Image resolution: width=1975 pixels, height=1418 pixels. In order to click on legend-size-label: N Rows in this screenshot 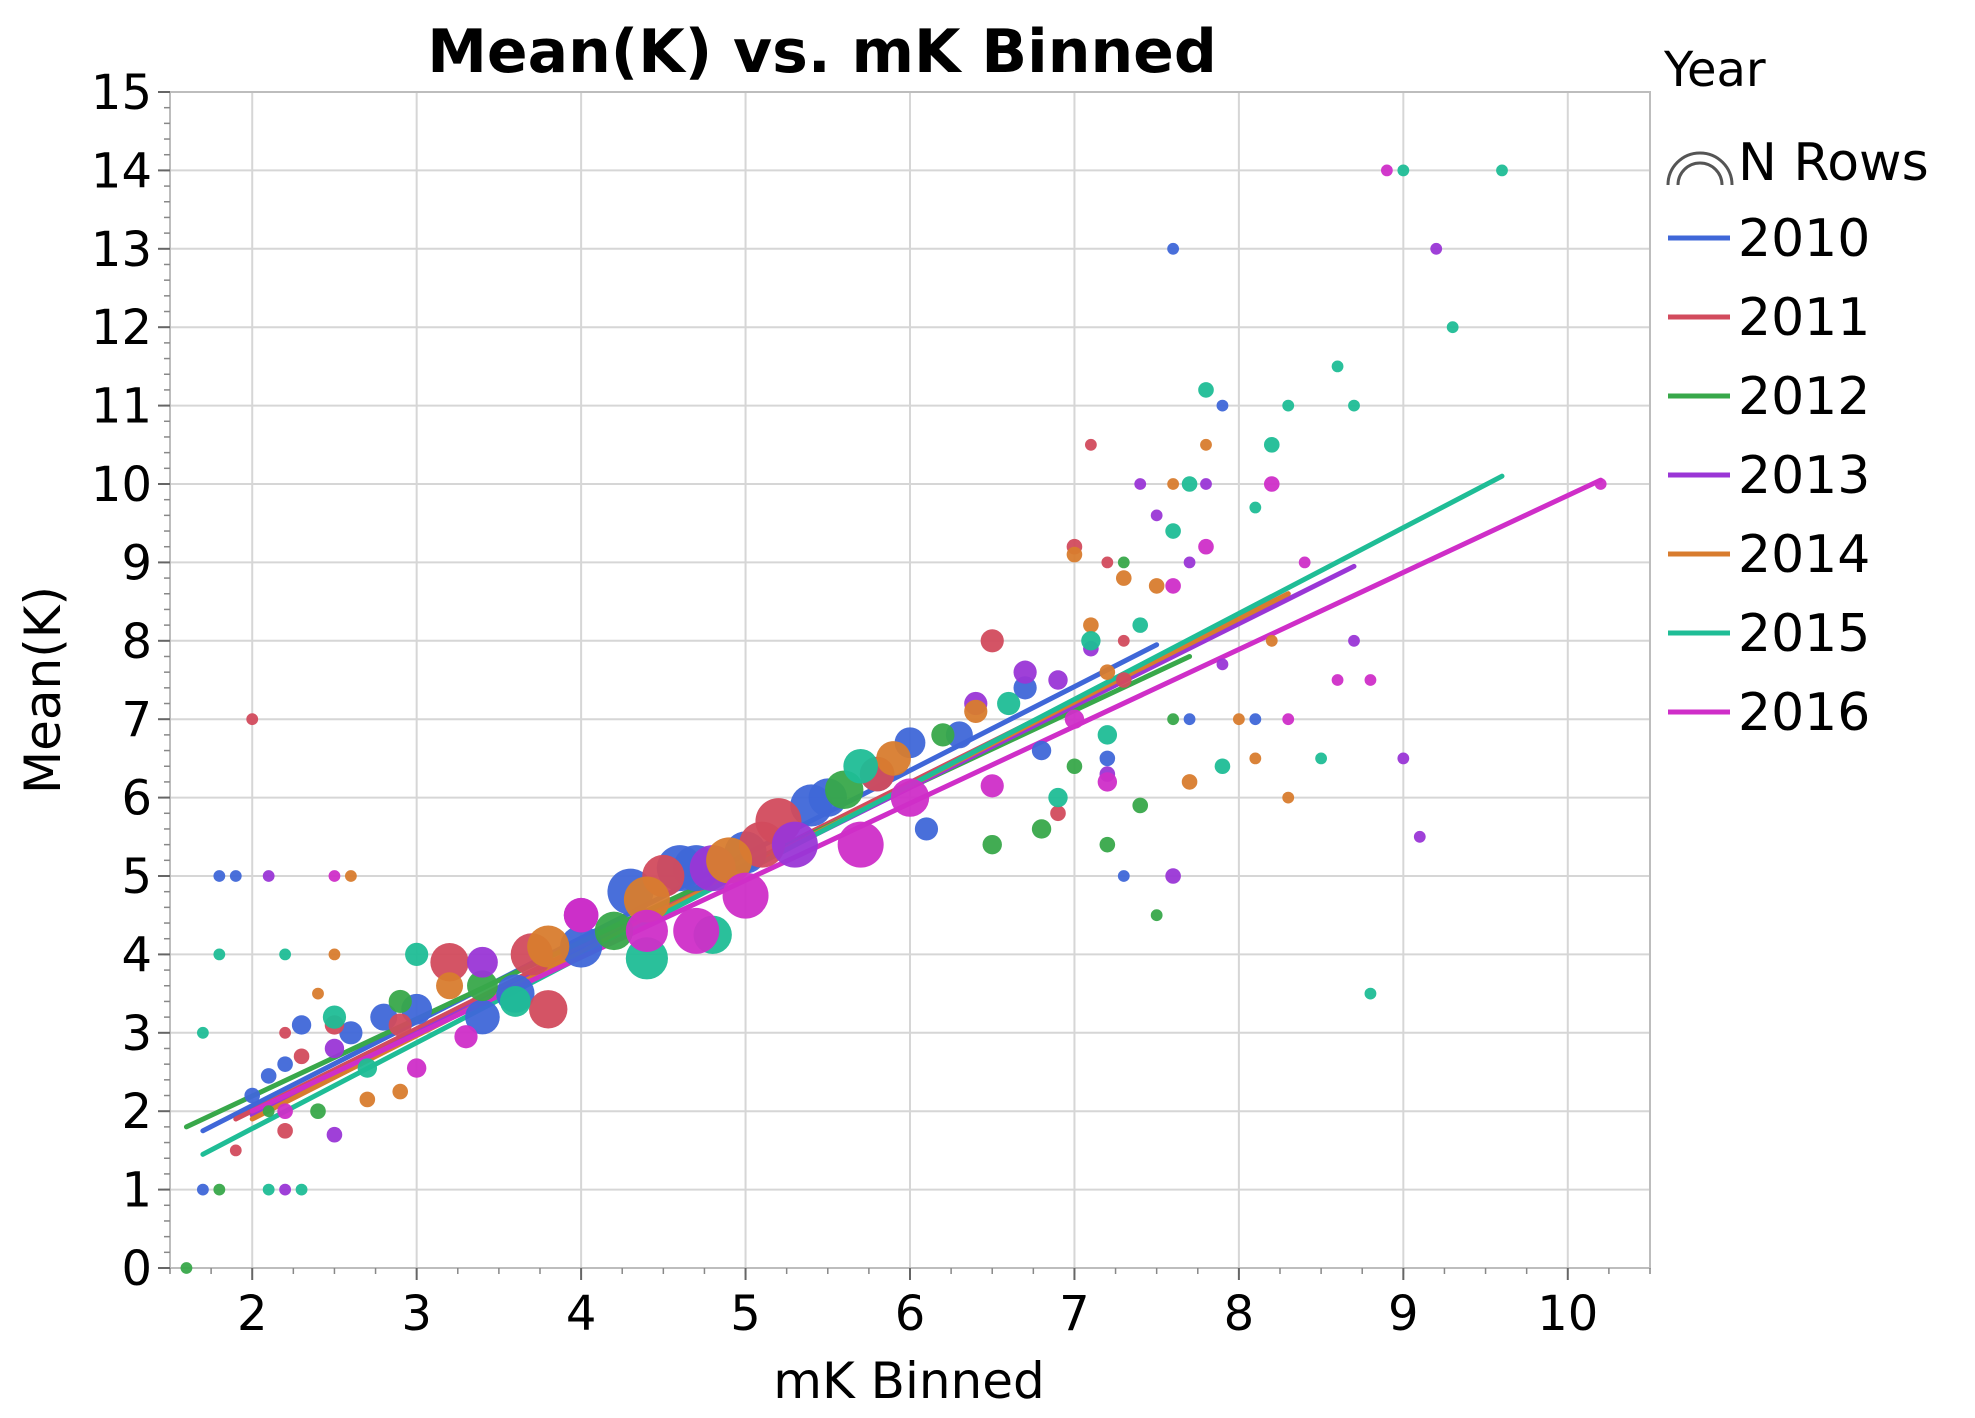, I will do `click(1833, 163)`.